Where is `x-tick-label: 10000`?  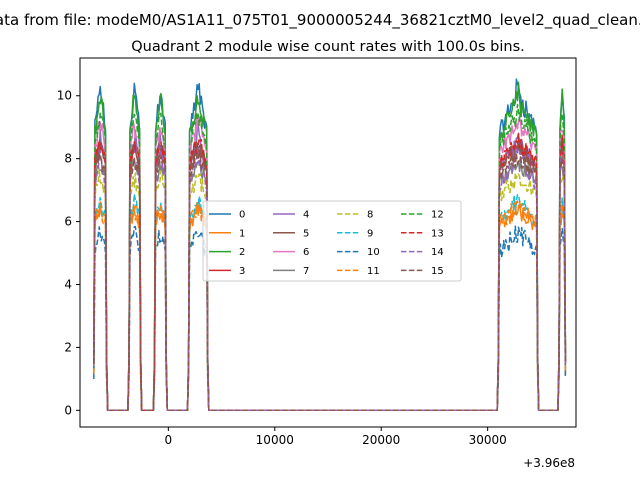
x-tick-label: 10000 is located at coordinates (275, 440).